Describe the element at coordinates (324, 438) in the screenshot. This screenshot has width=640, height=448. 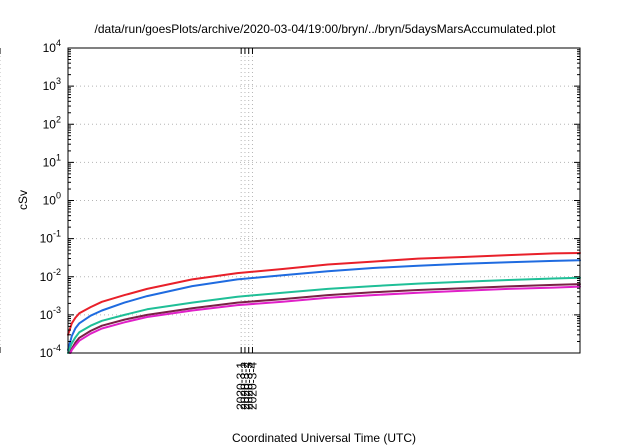
I see `x-axis-label: Coordinated Universal Time (UTC)` at that location.